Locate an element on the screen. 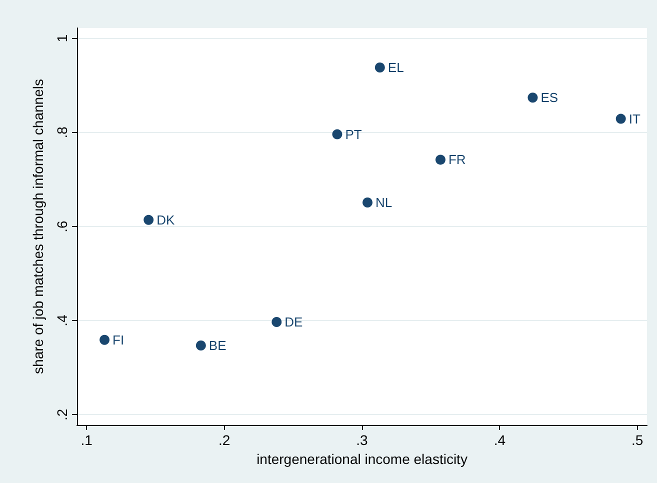 This screenshot has height=483, width=657. data-label: EL is located at coordinates (396, 68).